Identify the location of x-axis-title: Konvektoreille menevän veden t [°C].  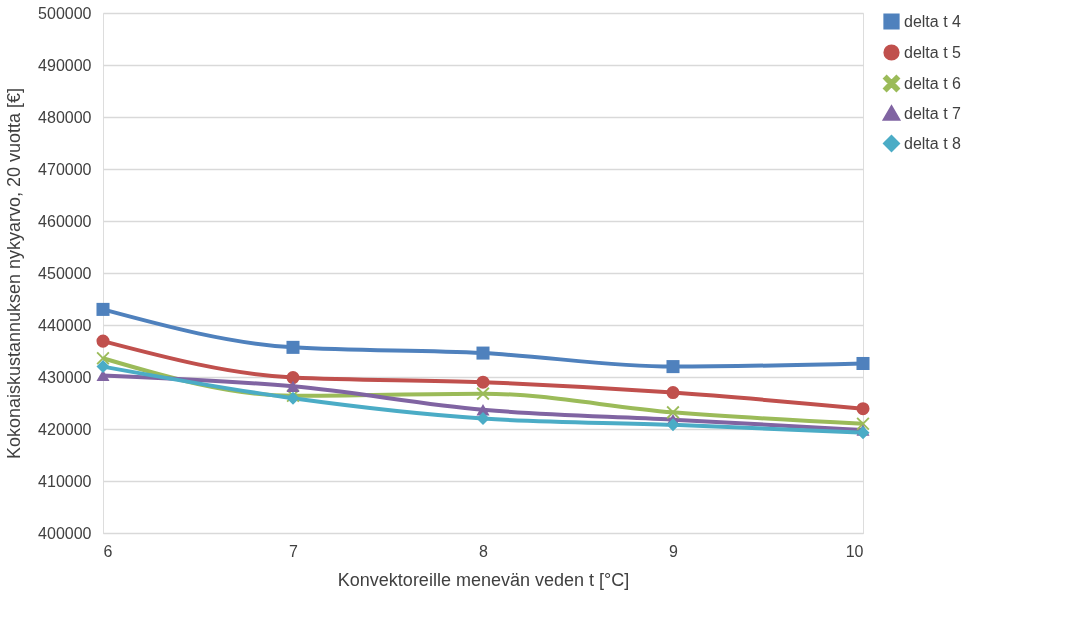
(483, 579).